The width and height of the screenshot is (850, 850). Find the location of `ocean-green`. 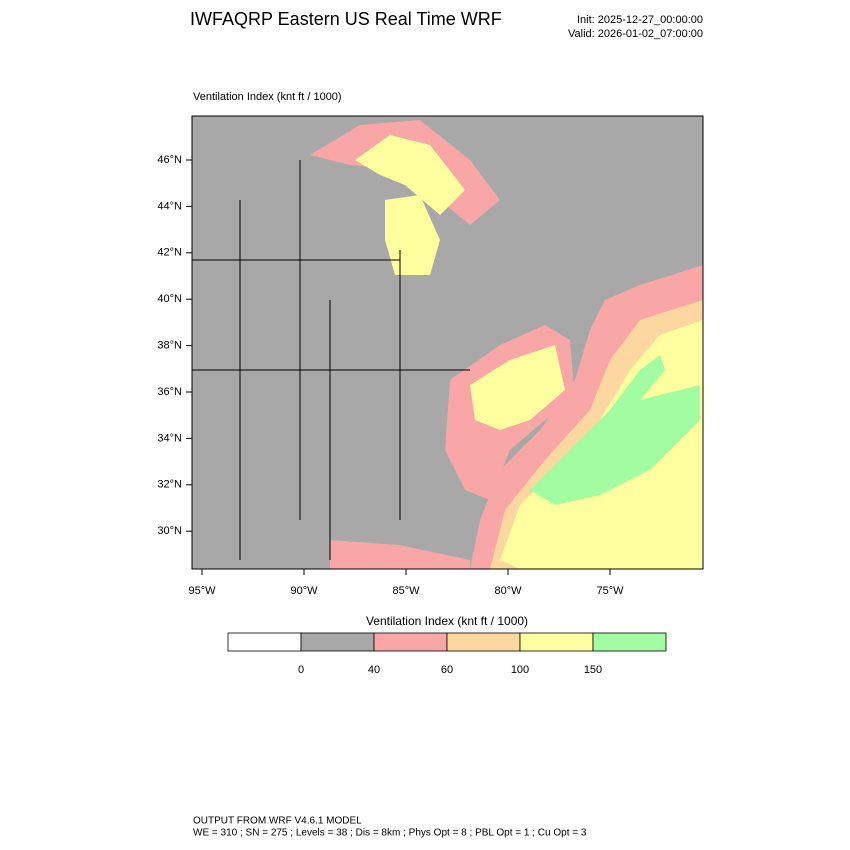

ocean-green is located at coordinates (615, 430).